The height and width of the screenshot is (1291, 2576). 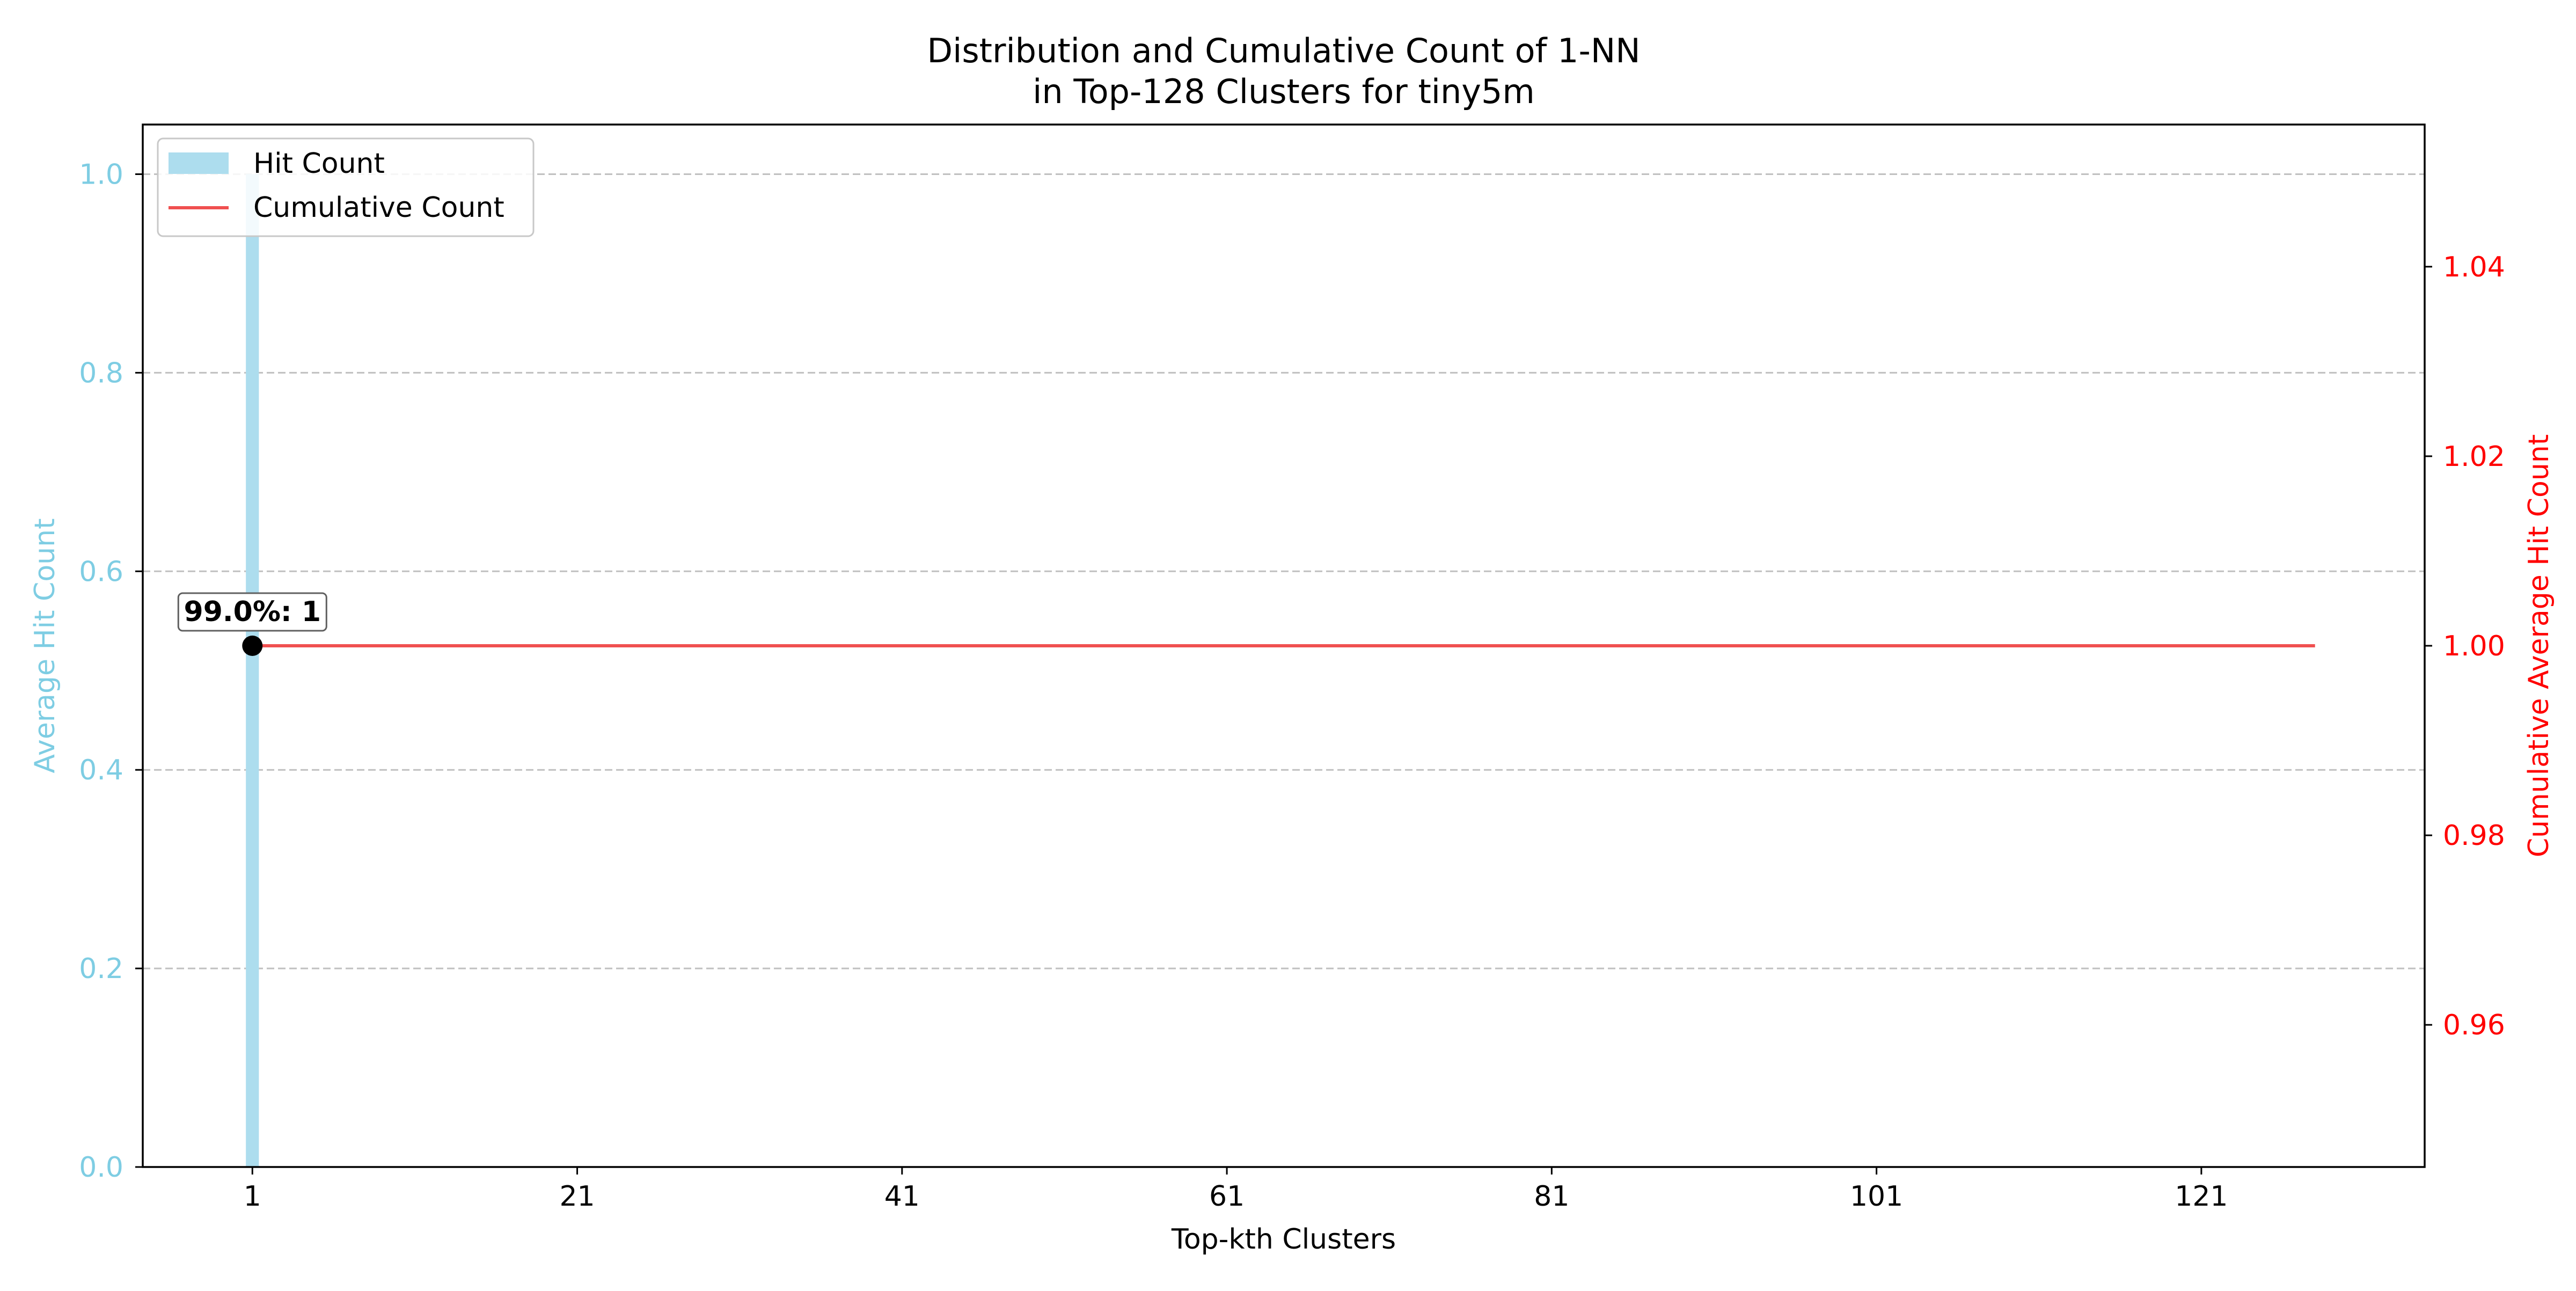 What do you see at coordinates (101, 1167) in the screenshot?
I see `left-y-tick-label-0: 0.0` at bounding box center [101, 1167].